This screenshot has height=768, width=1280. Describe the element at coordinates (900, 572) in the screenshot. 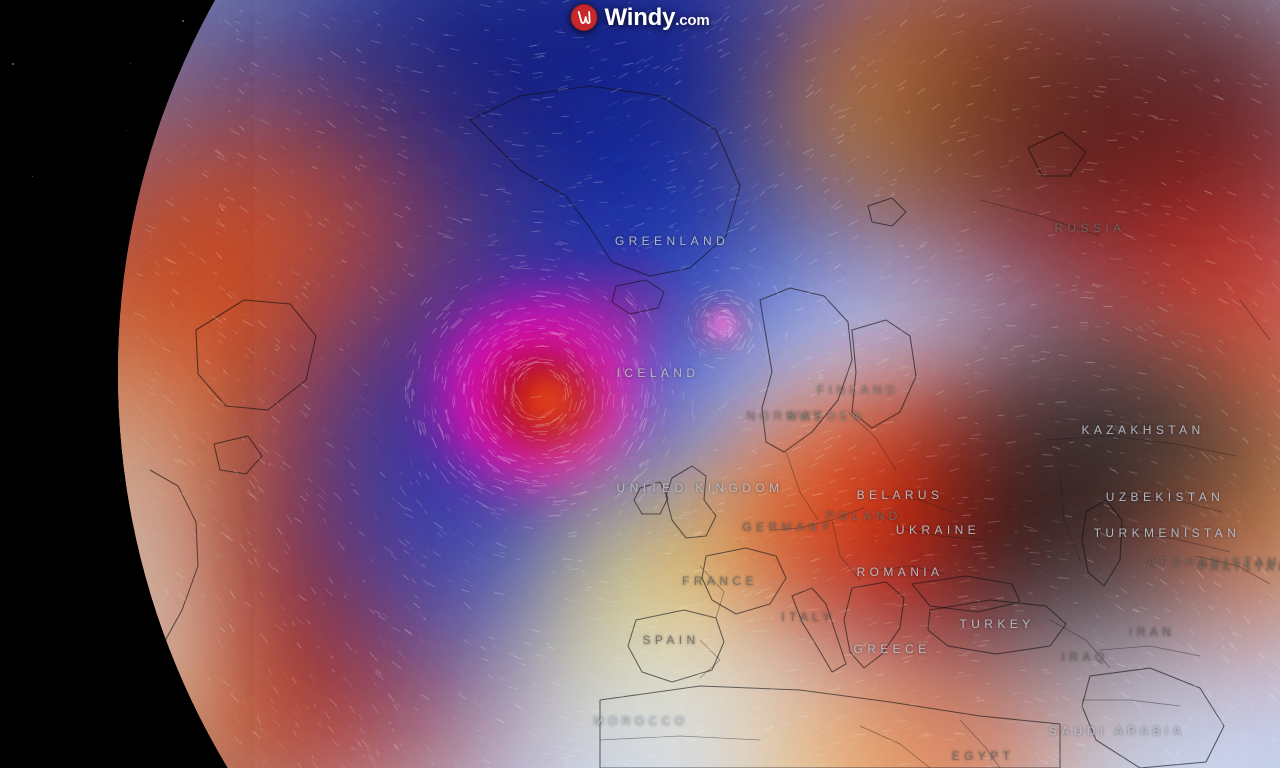

I see `country-label-romania: ROMANIA` at that location.